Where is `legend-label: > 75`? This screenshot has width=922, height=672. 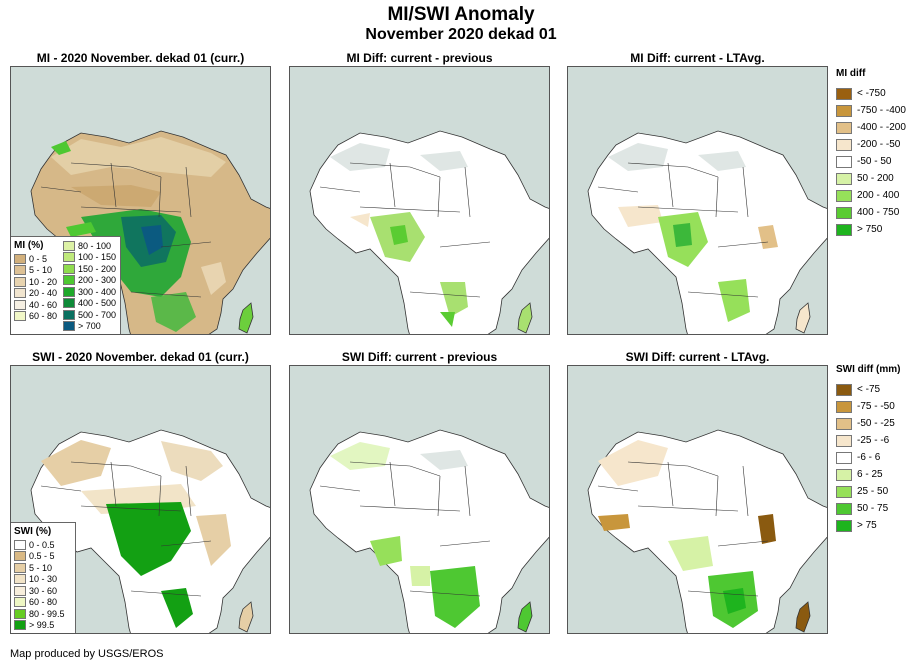
legend-label: > 75 is located at coordinates (867, 525).